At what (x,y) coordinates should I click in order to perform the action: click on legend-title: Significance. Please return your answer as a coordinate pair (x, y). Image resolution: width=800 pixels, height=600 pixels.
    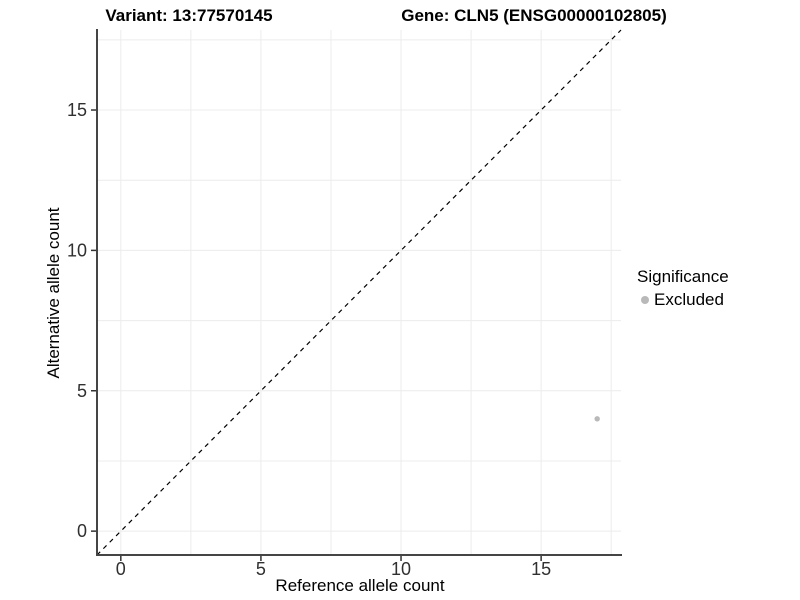
    Looking at the image, I should click on (683, 276).